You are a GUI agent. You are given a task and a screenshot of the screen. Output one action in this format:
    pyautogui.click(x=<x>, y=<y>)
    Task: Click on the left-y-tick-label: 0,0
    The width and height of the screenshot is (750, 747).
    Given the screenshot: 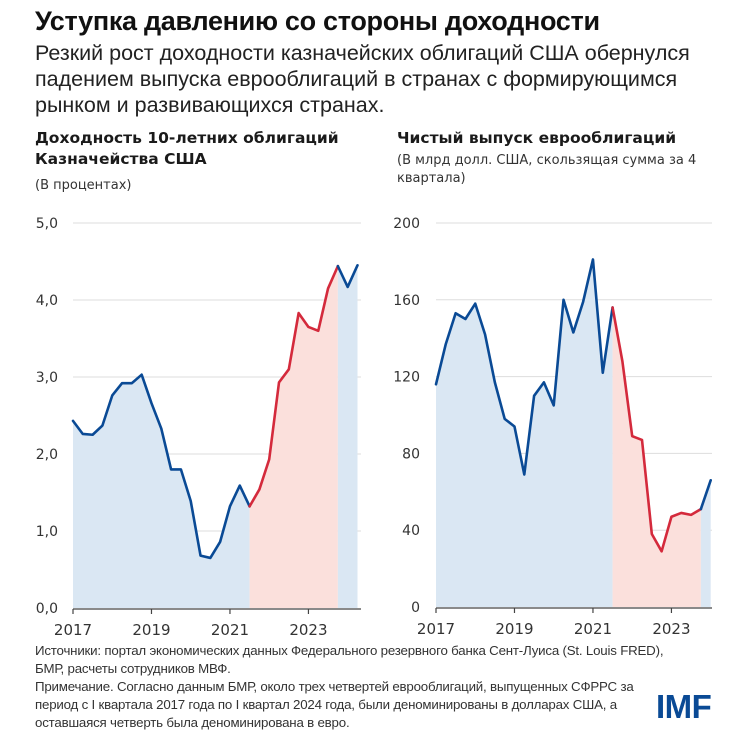 What is the action you would take?
    pyautogui.click(x=47, y=609)
    